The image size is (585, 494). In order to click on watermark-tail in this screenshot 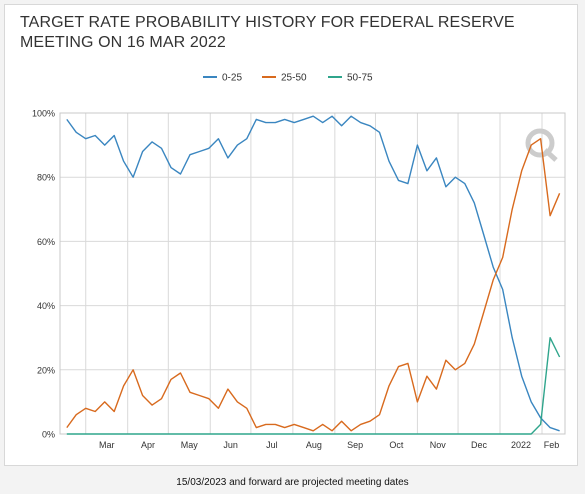, I will do `click(550, 155)`.